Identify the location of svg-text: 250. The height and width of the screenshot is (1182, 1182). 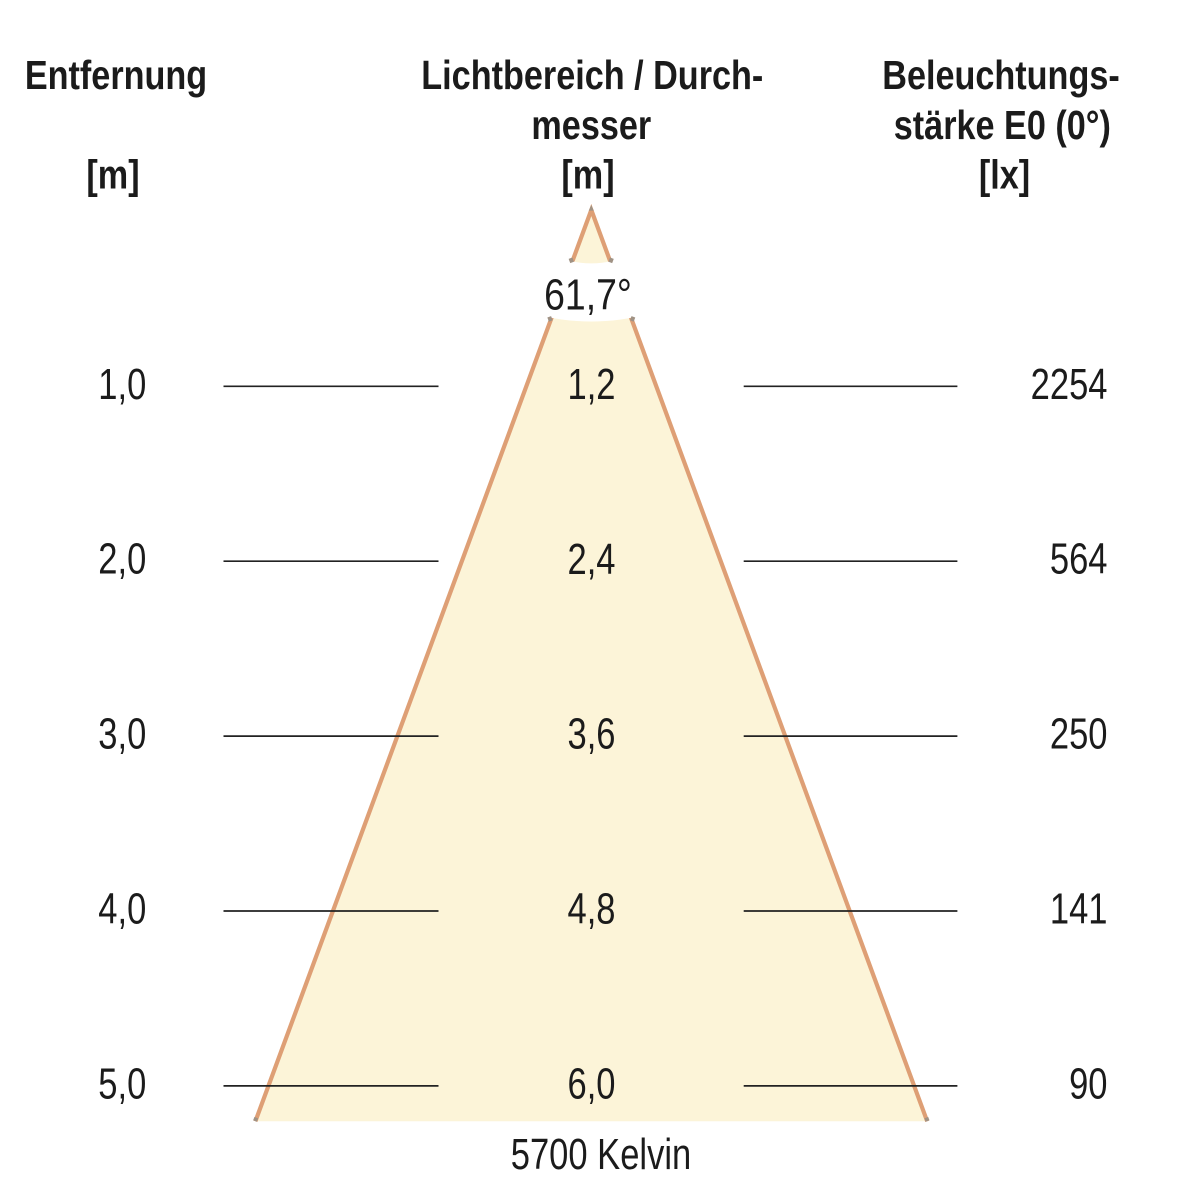
(1079, 734).